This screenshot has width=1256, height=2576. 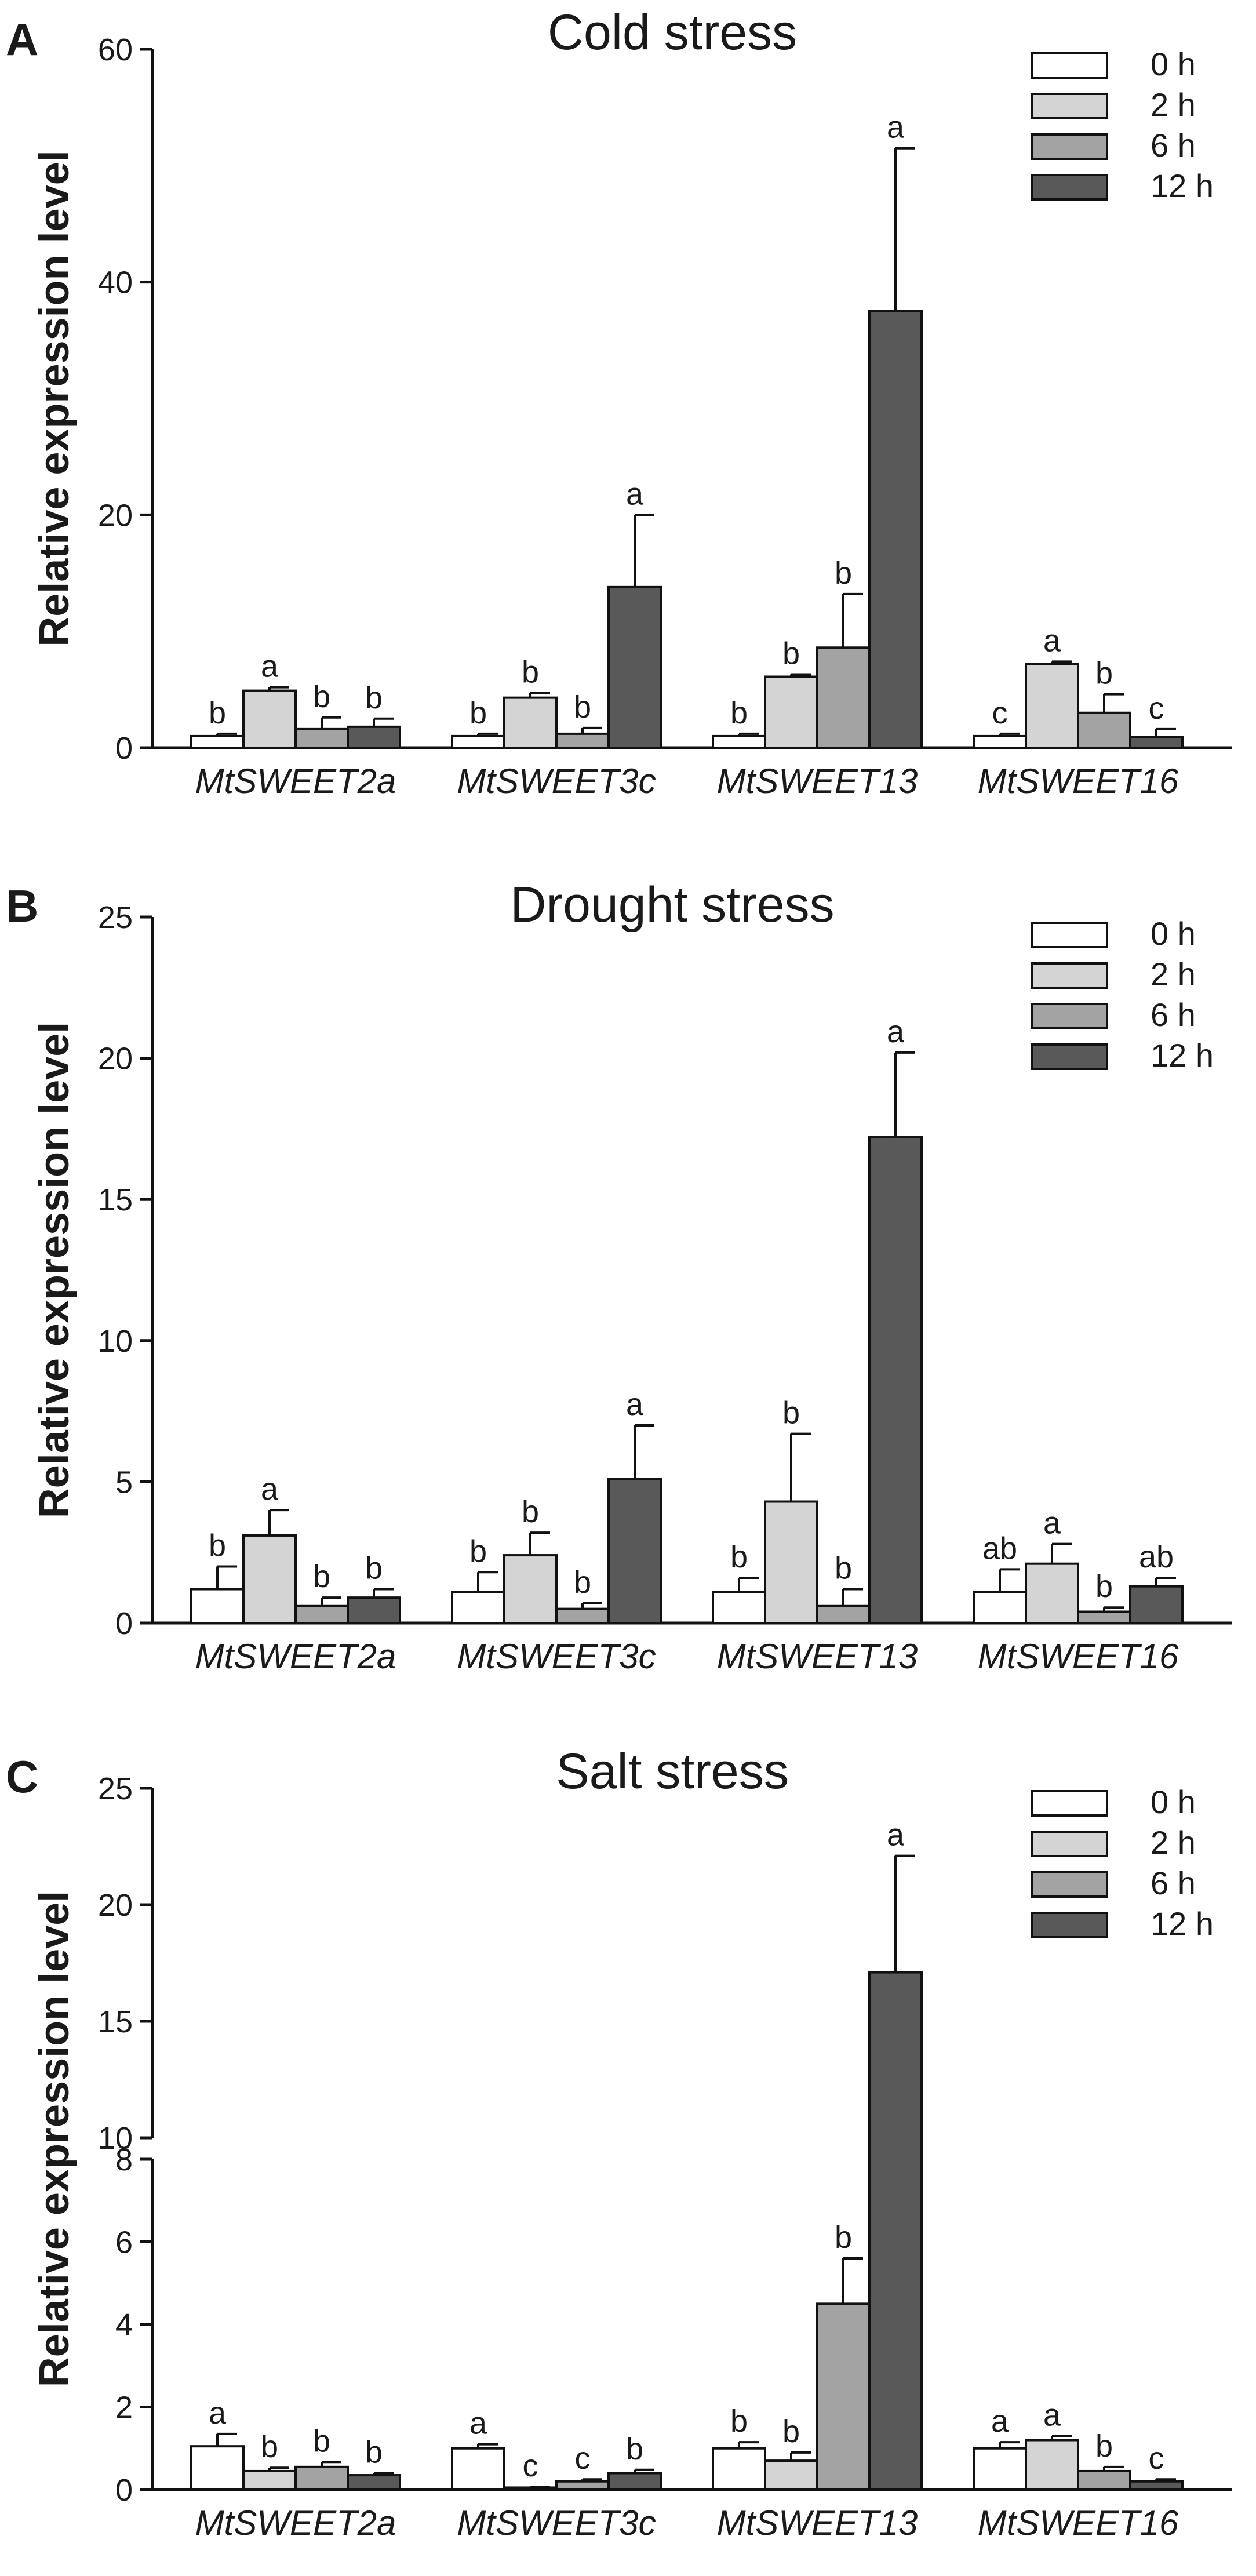 What do you see at coordinates (817, 1656) in the screenshot?
I see `category-label: MtSWEET13` at bounding box center [817, 1656].